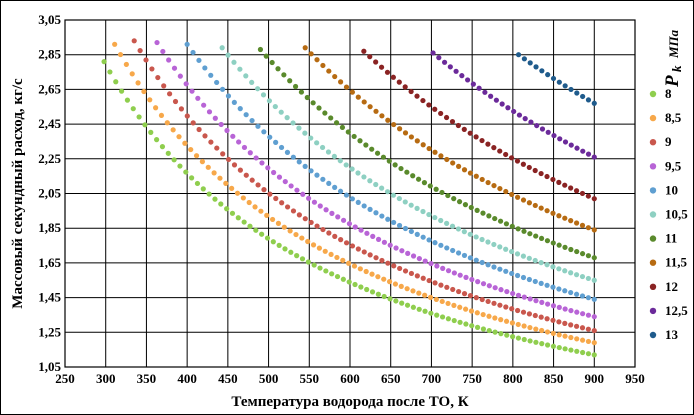 This screenshot has height=415, width=694. What do you see at coordinates (269, 378) in the screenshot?
I see `x-tick-label: 500` at bounding box center [269, 378].